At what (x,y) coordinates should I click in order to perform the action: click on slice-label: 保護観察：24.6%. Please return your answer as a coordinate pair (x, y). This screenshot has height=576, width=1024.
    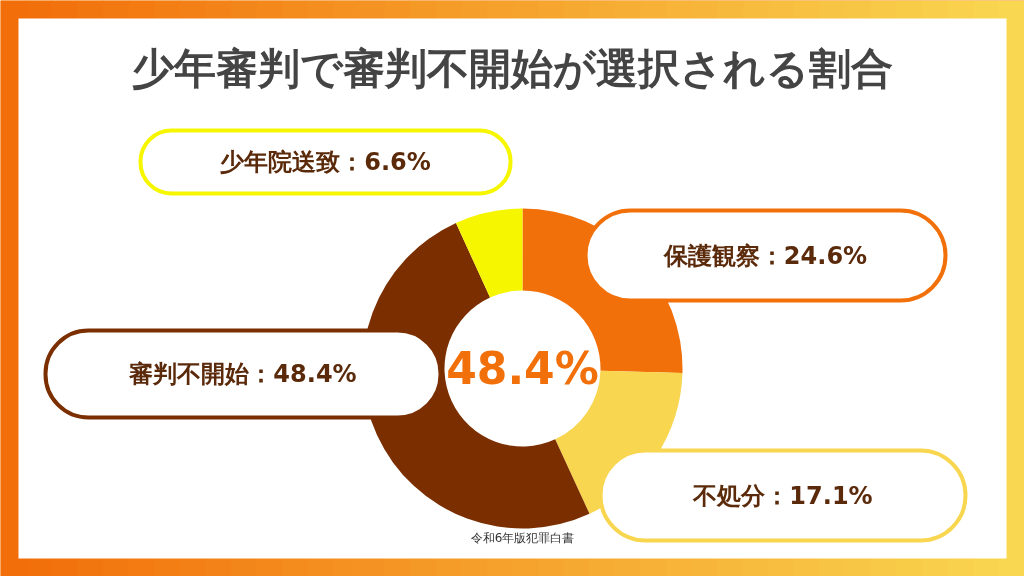
    Looking at the image, I should click on (765, 255).